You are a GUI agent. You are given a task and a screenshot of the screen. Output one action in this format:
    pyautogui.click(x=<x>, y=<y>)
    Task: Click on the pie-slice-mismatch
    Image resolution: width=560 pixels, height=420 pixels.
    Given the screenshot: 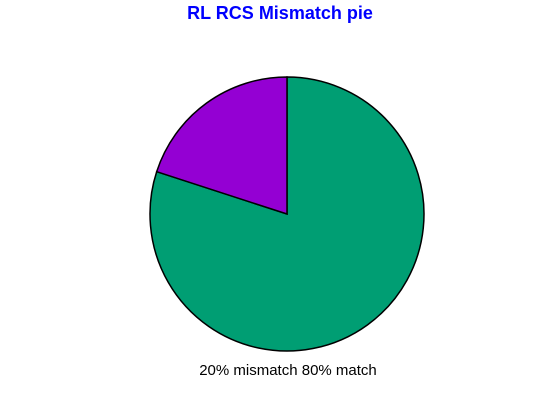 What is the action you would take?
    pyautogui.click(x=221, y=146)
    